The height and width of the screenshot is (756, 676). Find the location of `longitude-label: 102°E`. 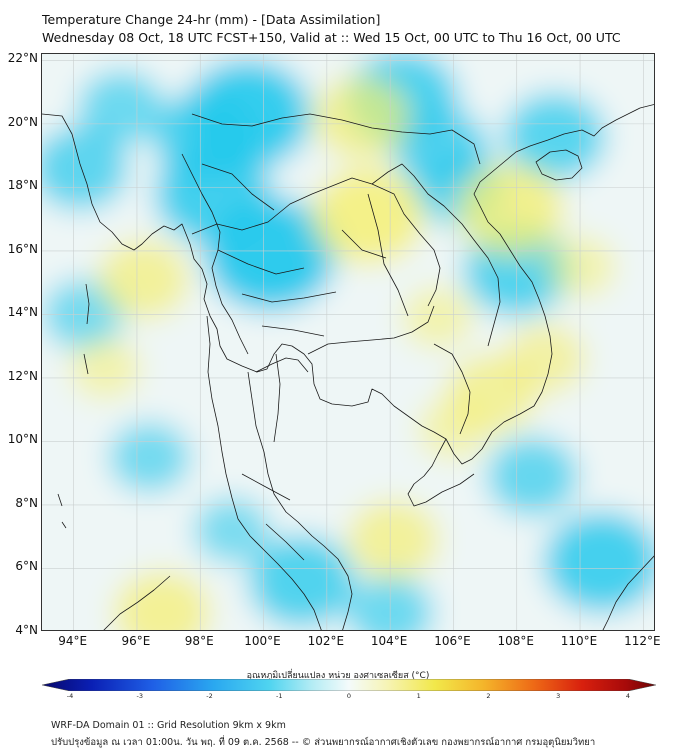

longitude-label: 102°E is located at coordinates (326, 641).